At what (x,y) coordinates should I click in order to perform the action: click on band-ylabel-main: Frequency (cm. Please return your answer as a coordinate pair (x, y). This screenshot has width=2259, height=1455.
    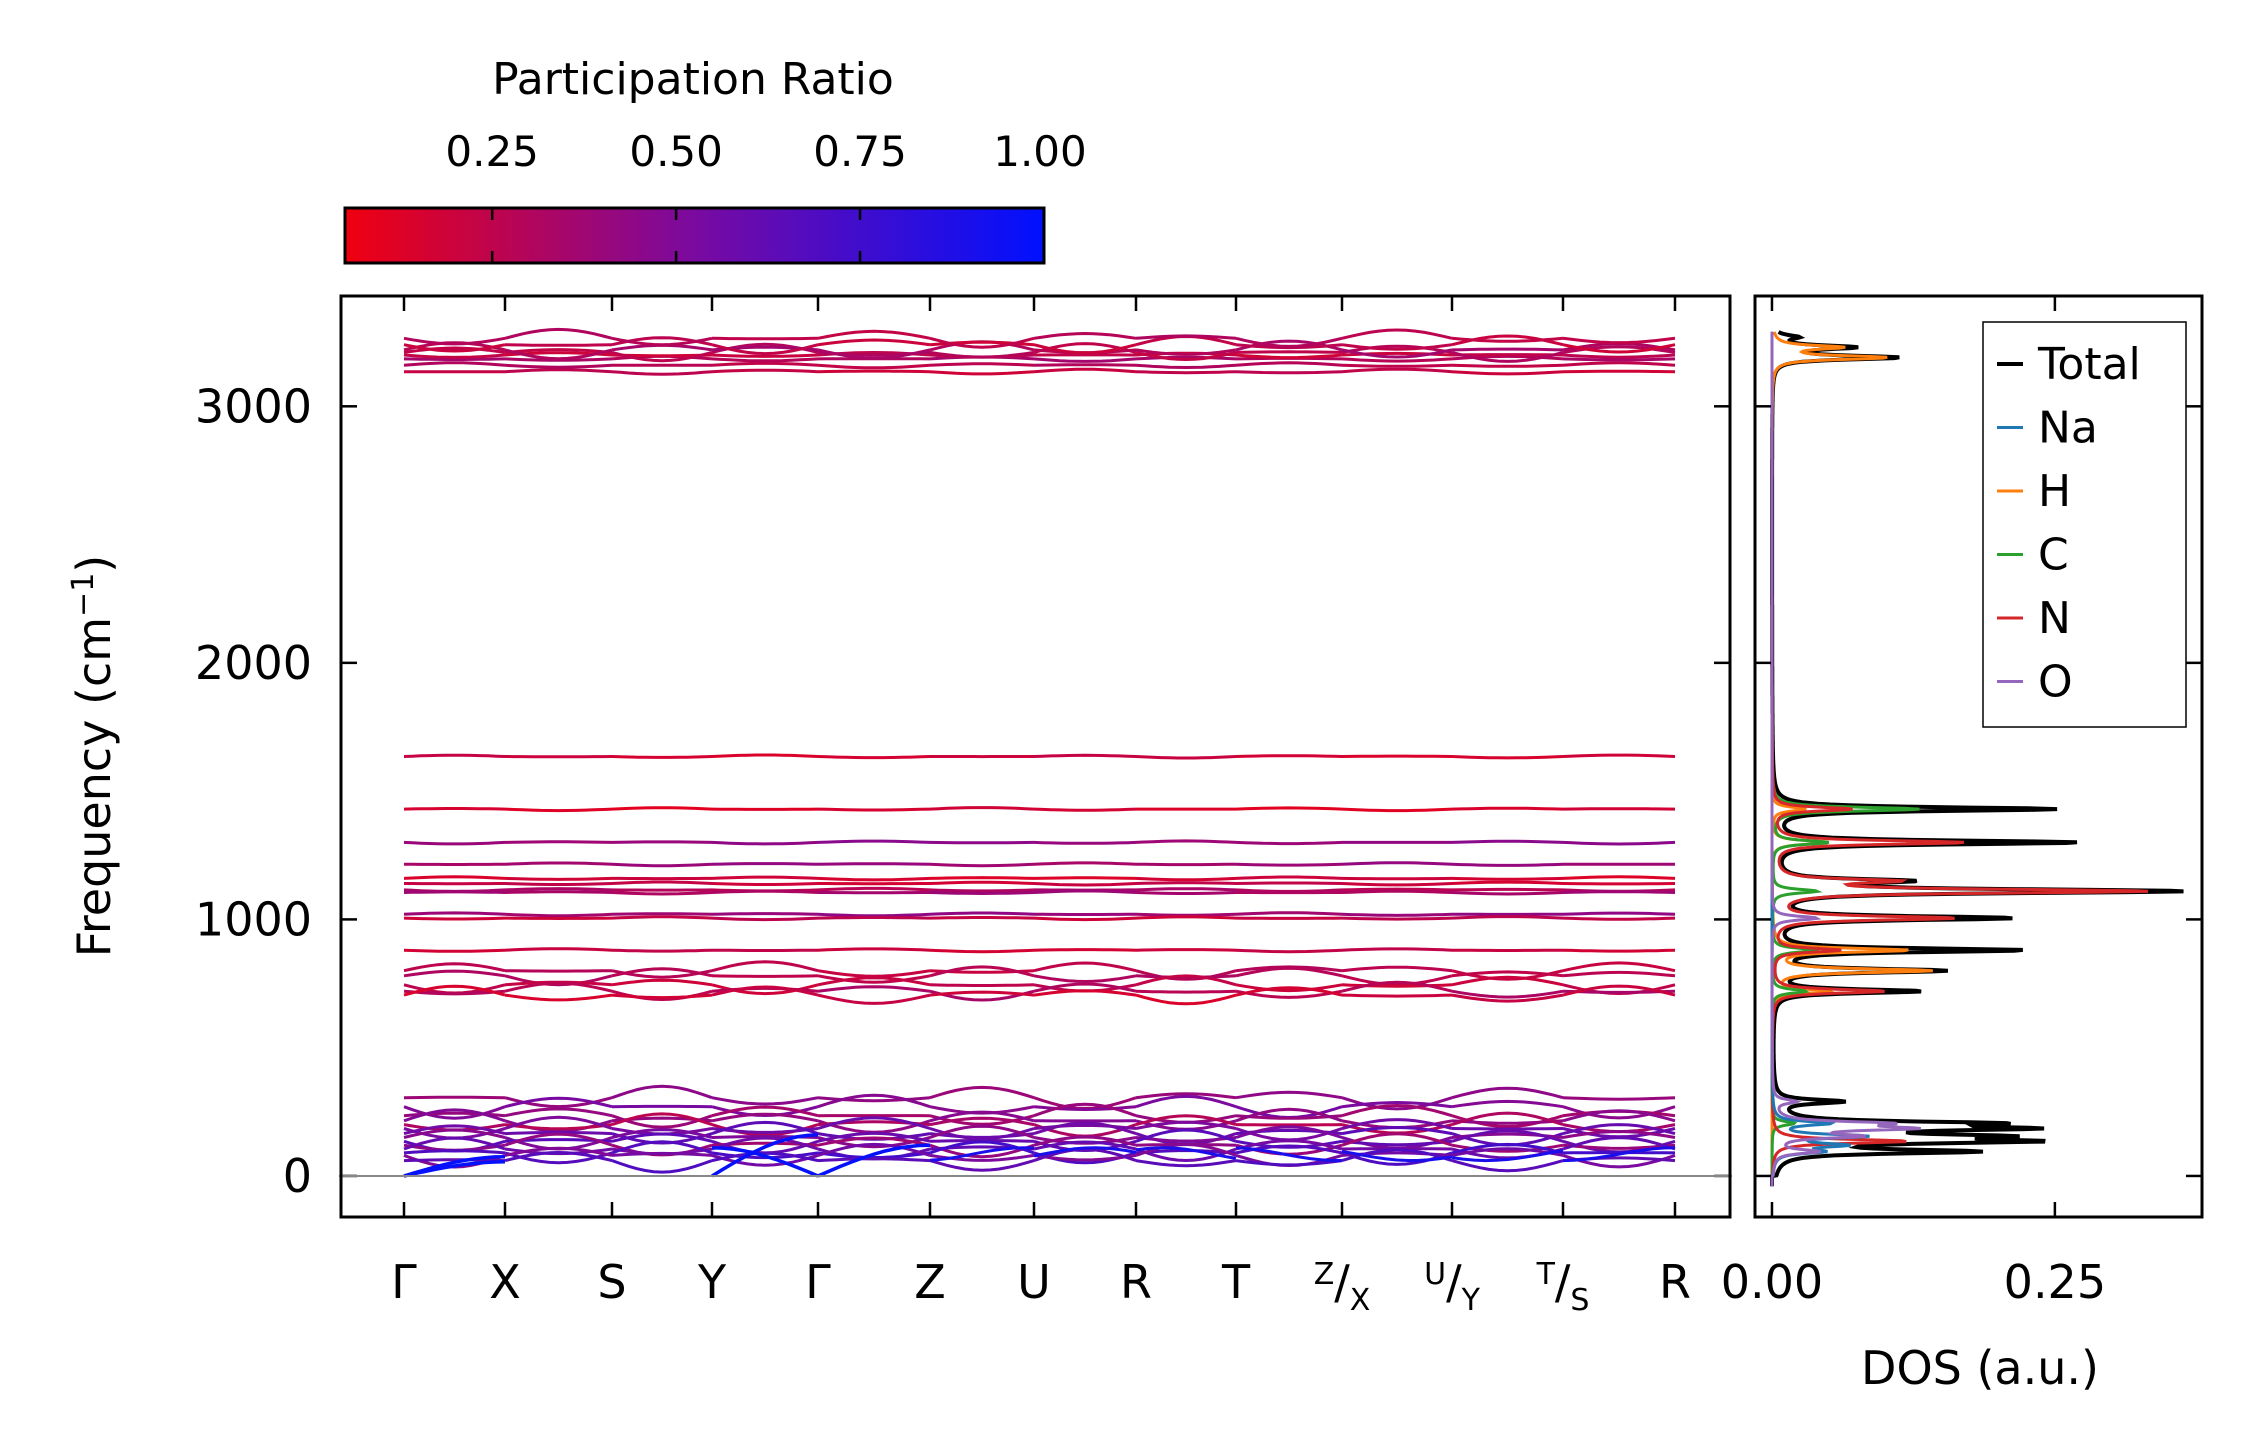
    Looking at the image, I should click on (94, 787).